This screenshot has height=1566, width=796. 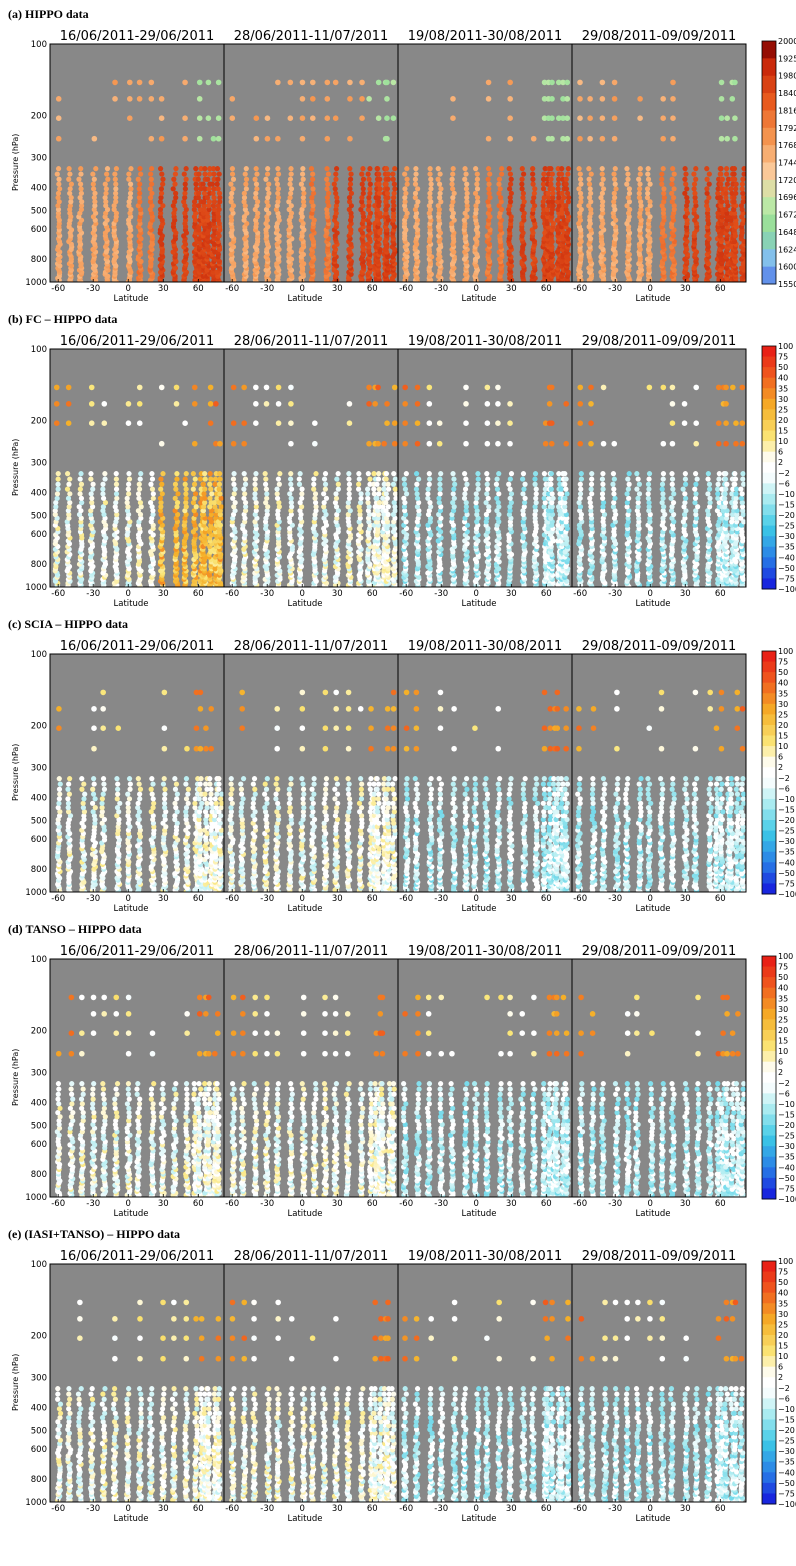 What do you see at coordinates (93, 289) in the screenshot?
I see `x-tick-label: -30` at bounding box center [93, 289].